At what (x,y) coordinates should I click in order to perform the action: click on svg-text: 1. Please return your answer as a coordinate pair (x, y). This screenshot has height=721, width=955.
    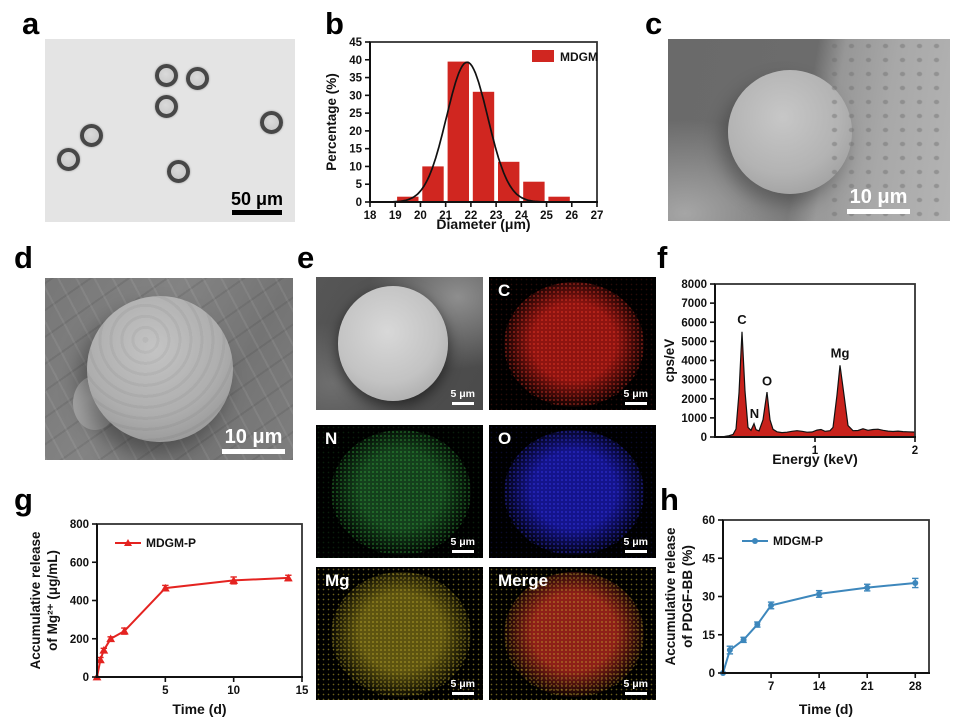
    Looking at the image, I should click on (815, 451).